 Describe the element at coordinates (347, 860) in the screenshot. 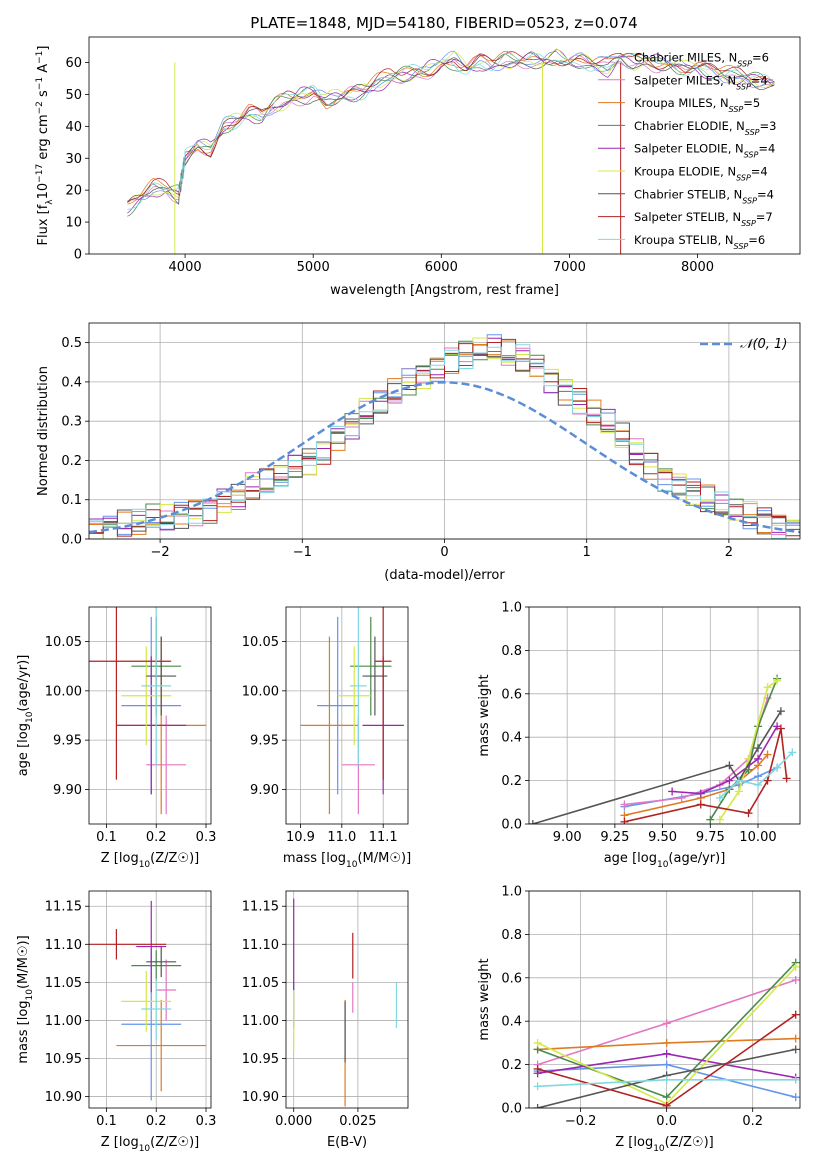

I see `x-axis-label: mass [log10(M/M☉)]` at that location.